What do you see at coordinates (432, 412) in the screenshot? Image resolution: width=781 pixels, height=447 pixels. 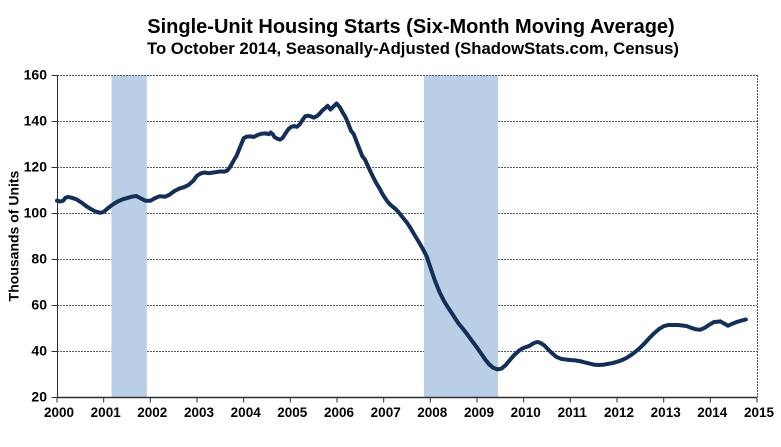 I see `svg-text: 2008` at bounding box center [432, 412].